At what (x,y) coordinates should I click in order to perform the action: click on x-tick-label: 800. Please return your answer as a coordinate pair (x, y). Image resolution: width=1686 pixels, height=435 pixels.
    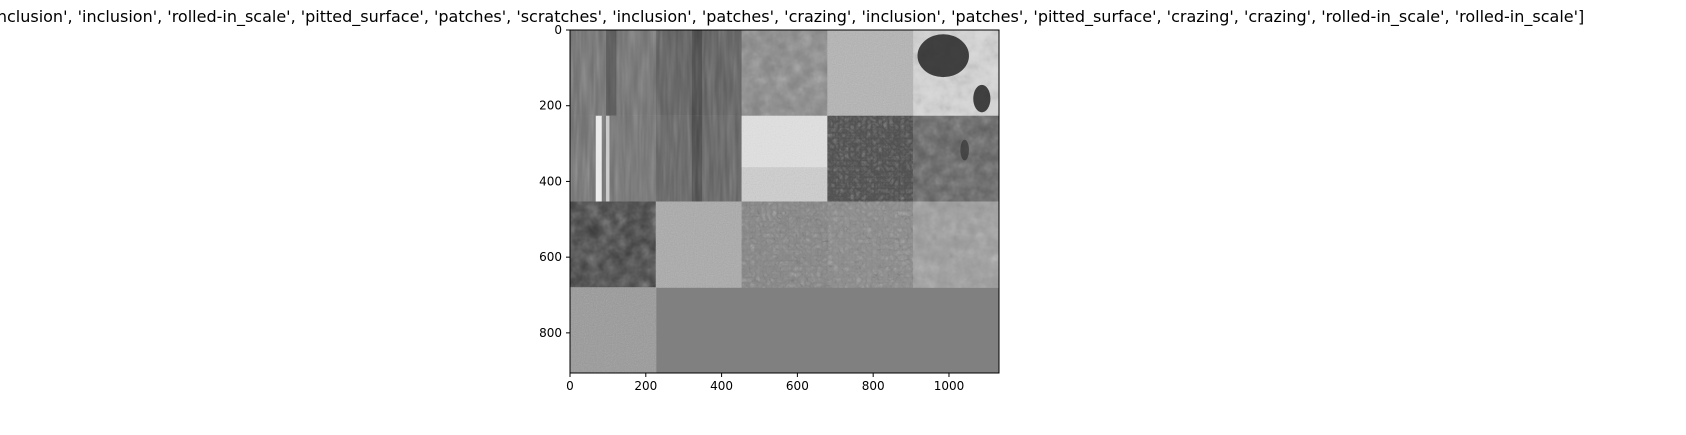
    Looking at the image, I should click on (873, 386).